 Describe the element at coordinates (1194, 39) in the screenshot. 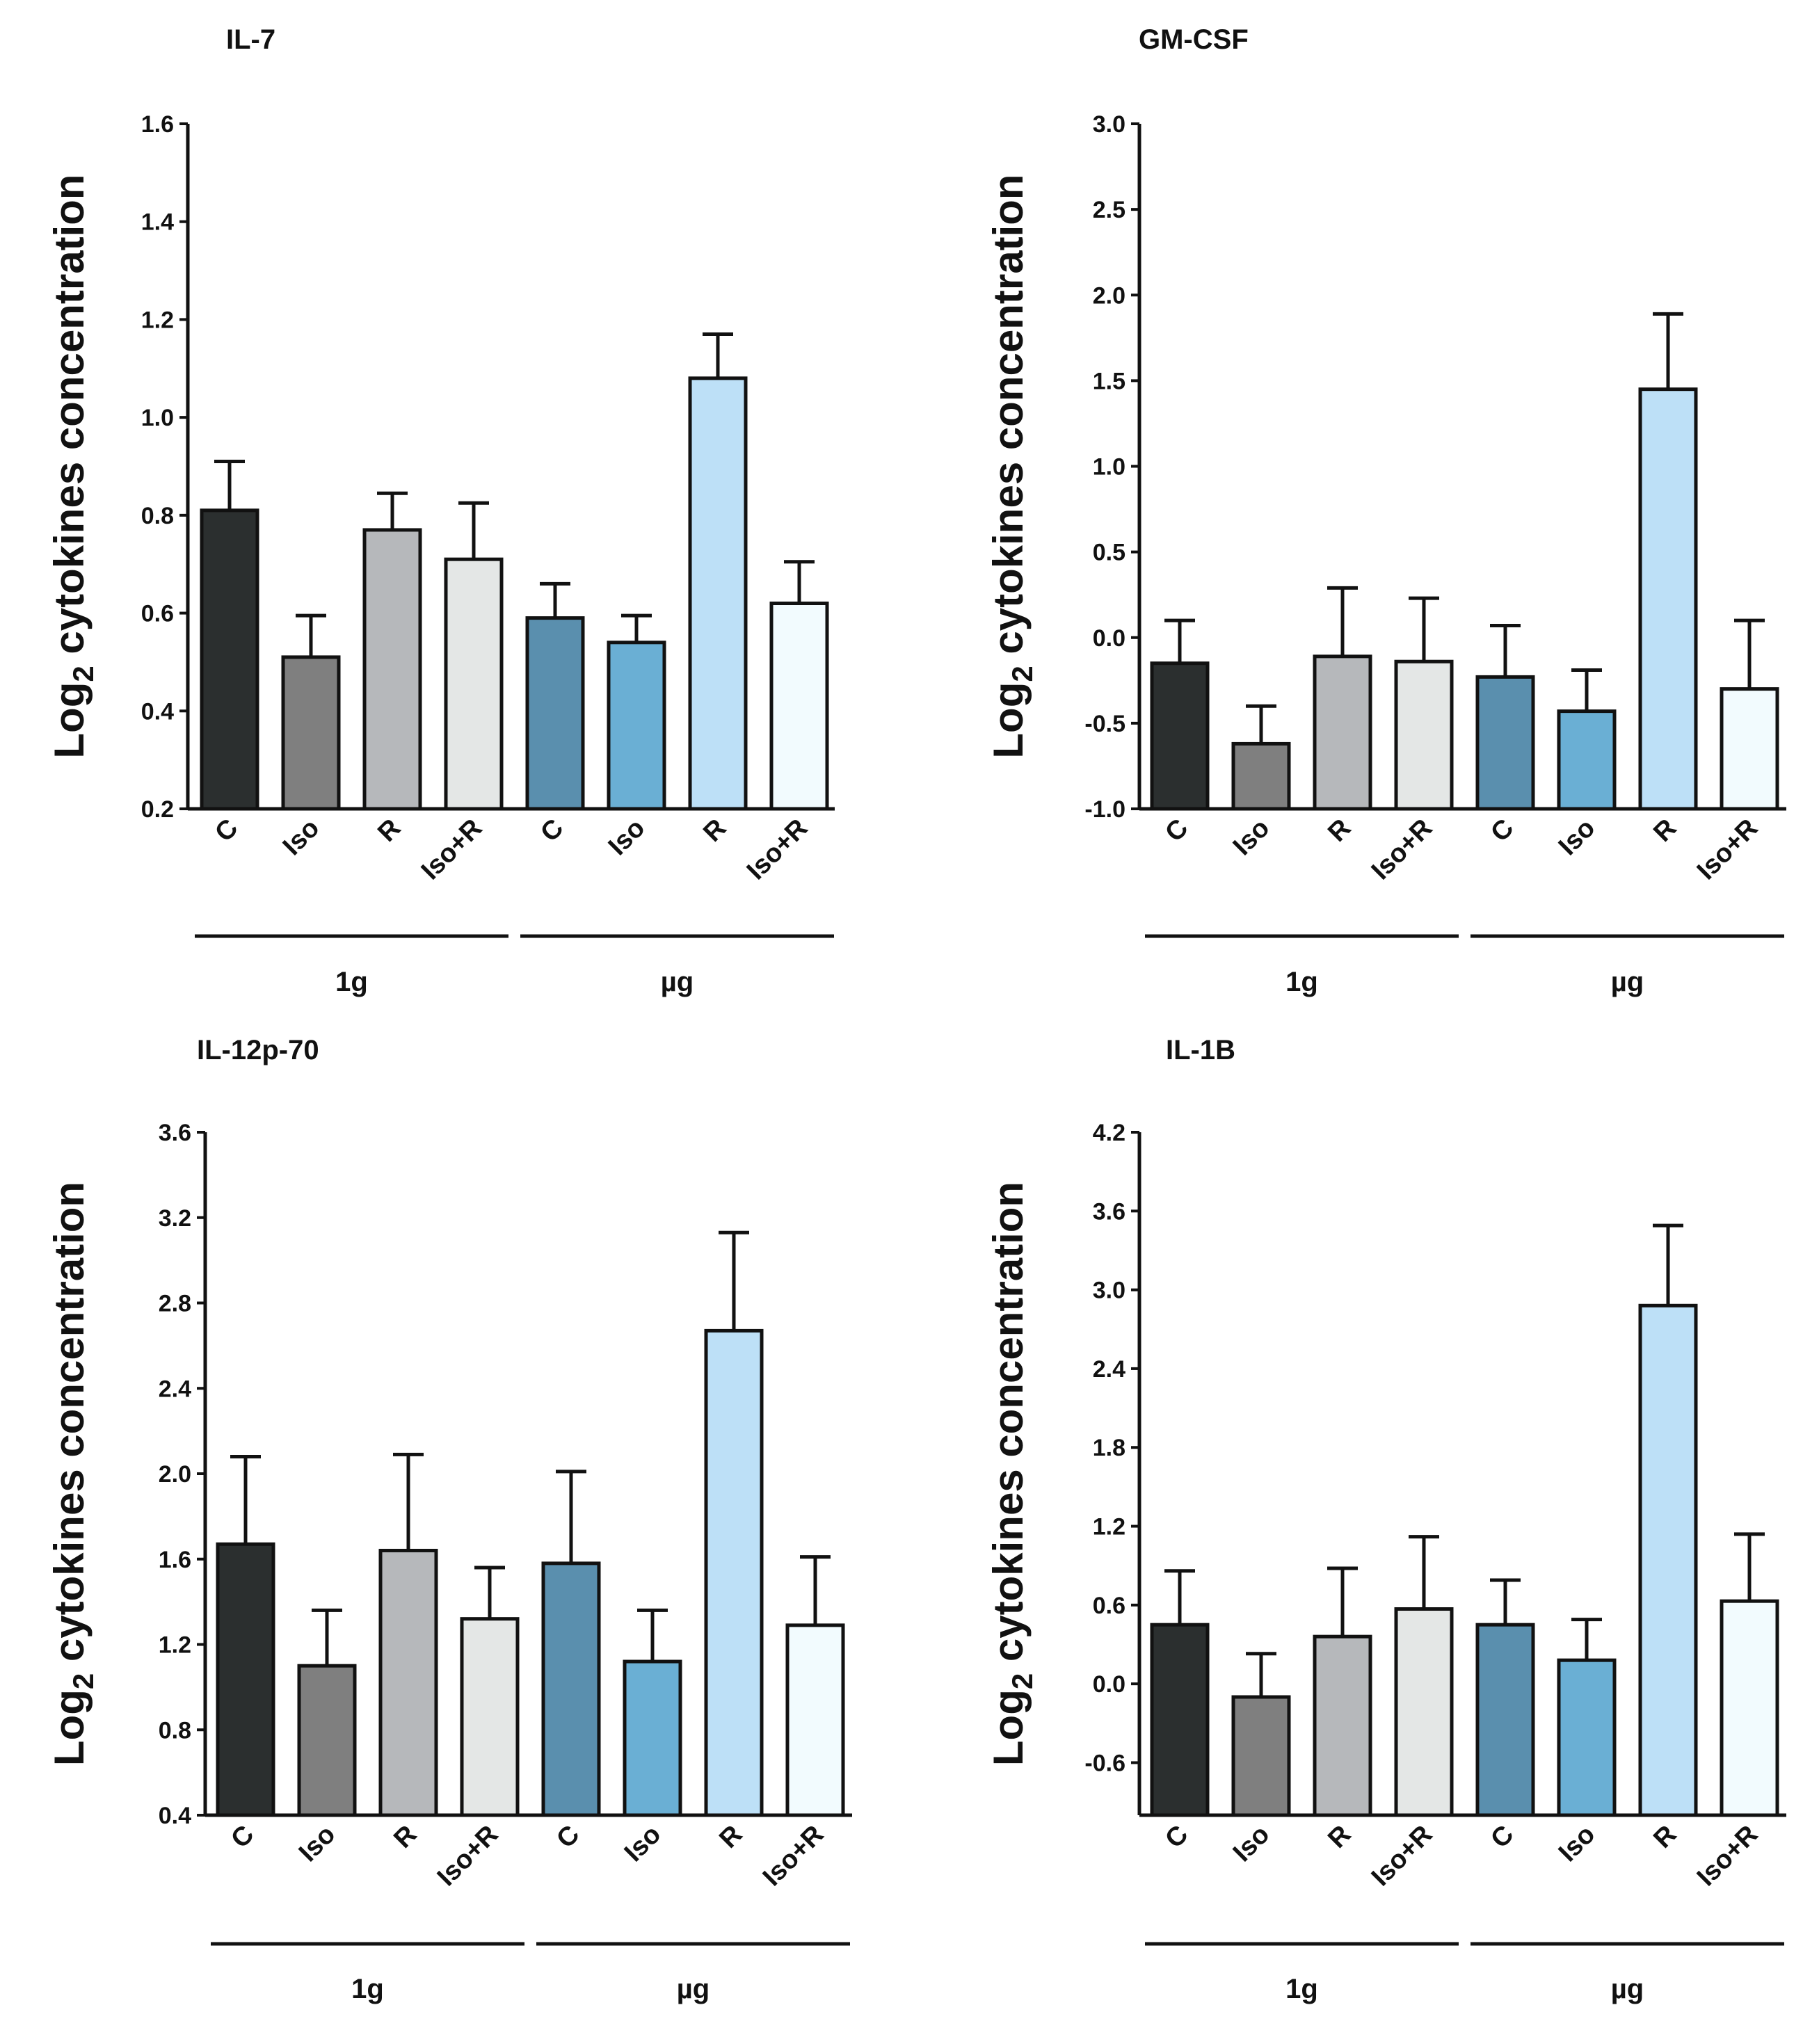

I see `panel-title: GM-CSF` at that location.